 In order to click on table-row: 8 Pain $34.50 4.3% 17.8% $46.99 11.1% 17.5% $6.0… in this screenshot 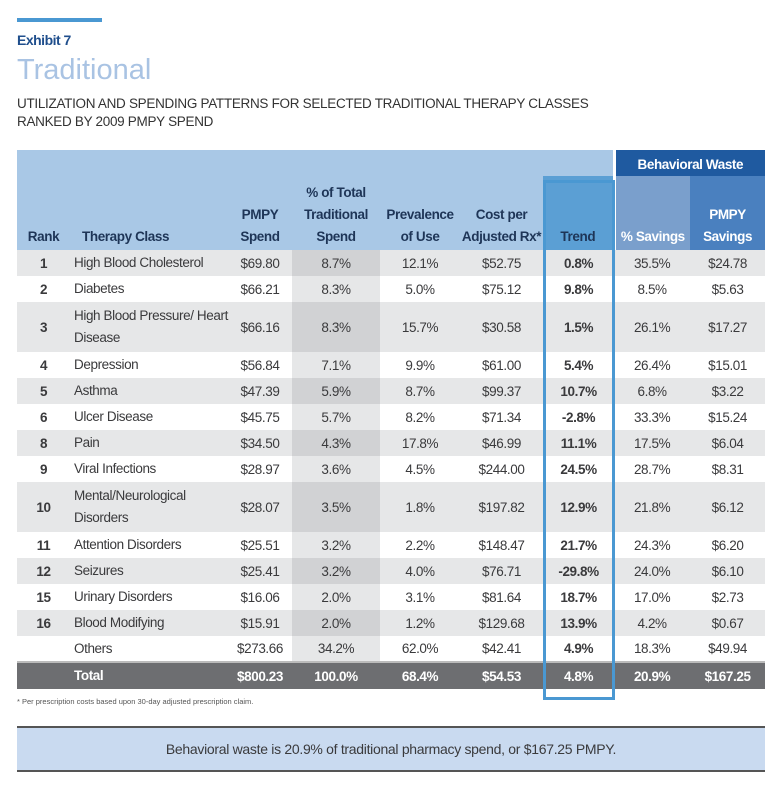, I will do `click(391, 443)`.